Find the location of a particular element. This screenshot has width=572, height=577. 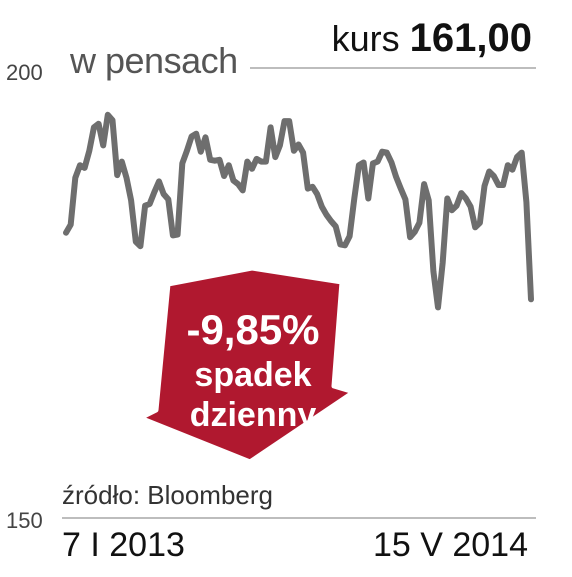

drop-callout-arrow is located at coordinates (247, 365).